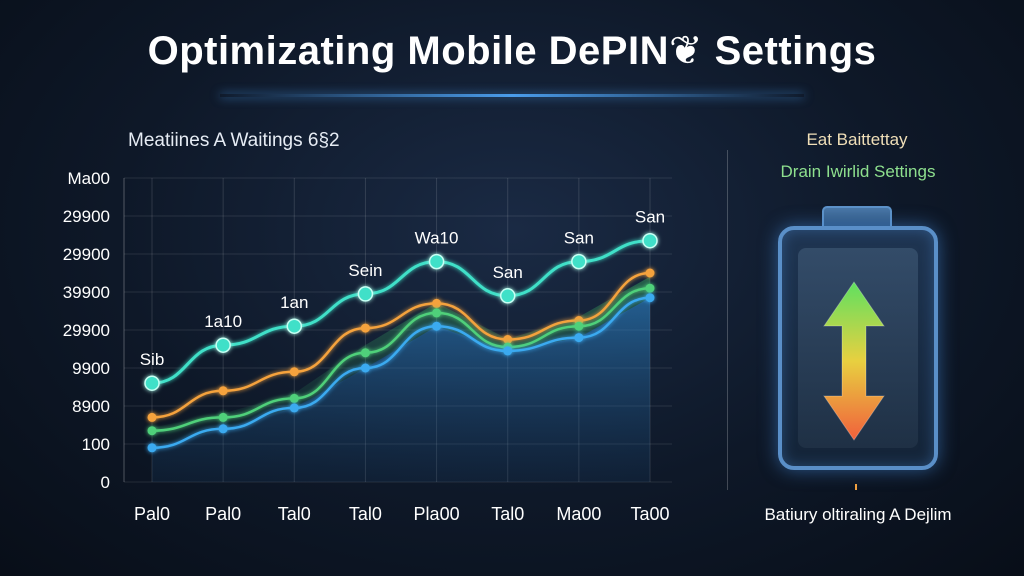 The width and height of the screenshot is (1024, 576). I want to click on page-title: Optimizating Mobile DePIN❦ Settings, so click(512, 51).